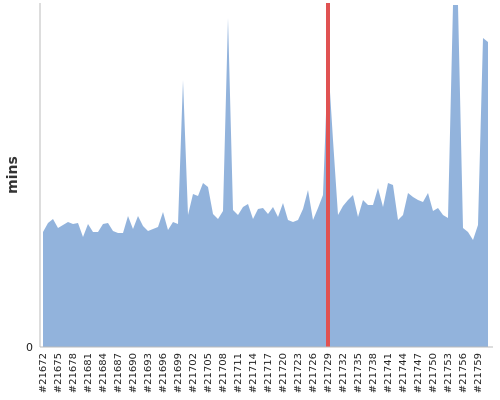 The width and height of the screenshot is (500, 400). What do you see at coordinates (208, 373) in the screenshot?
I see `x-tick-label: #21705` at bounding box center [208, 373].